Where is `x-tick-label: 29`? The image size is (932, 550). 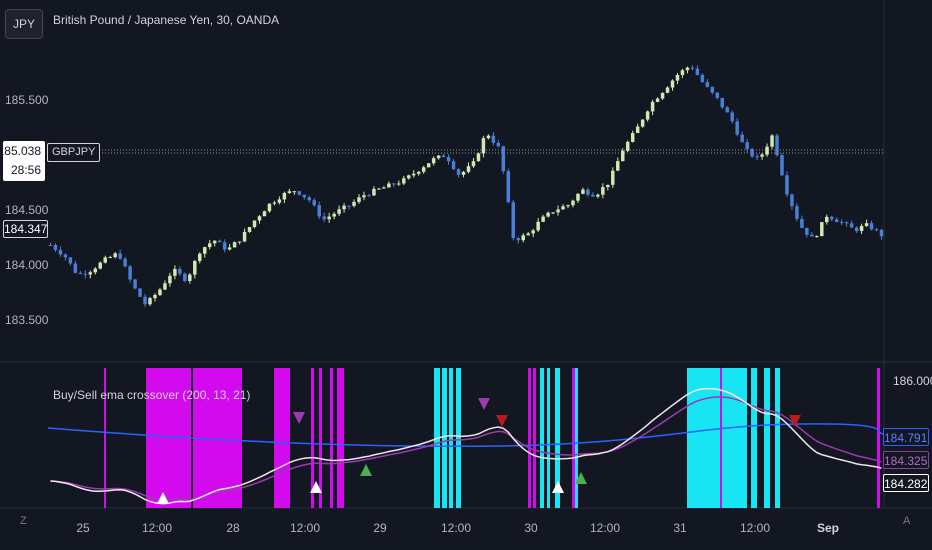
x-tick-label: 29 is located at coordinates (380, 528).